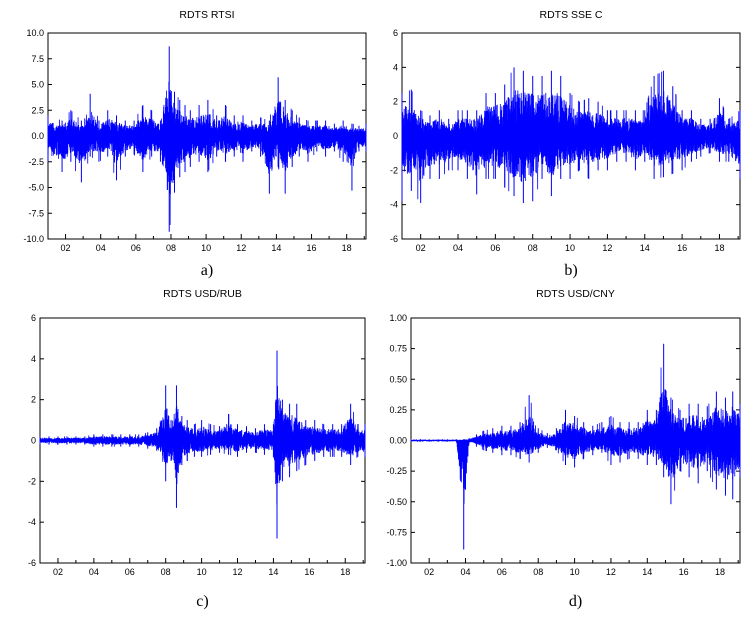 The image size is (756, 619). I want to click on panel-caption: a), so click(207, 270).